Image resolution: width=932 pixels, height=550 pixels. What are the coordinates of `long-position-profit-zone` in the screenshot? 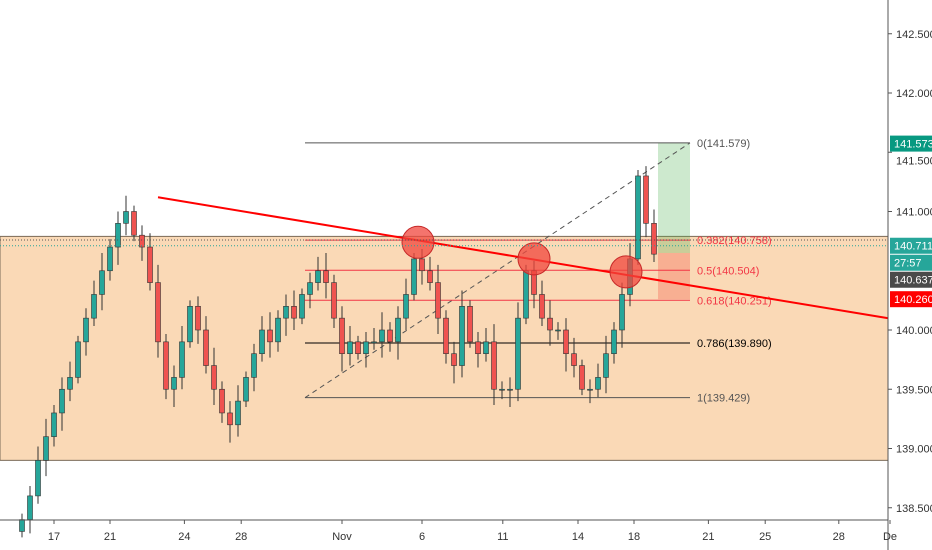 It's located at (674, 197).